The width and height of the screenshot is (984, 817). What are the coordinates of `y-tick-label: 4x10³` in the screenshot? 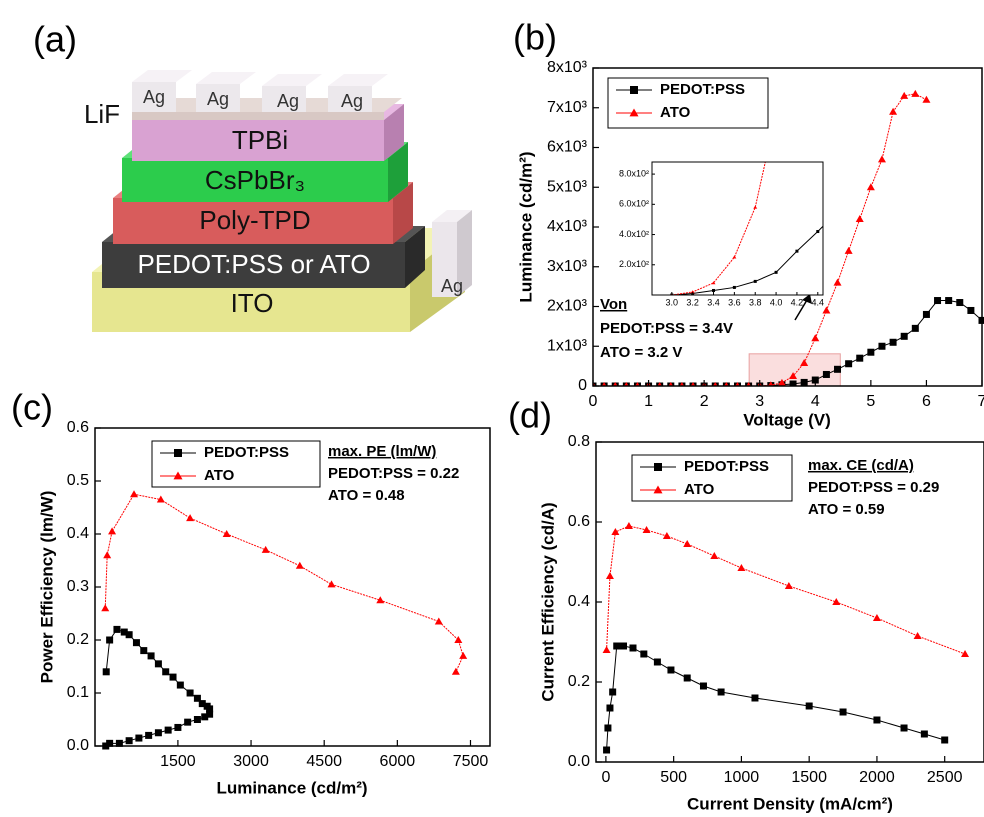 It's located at (567, 226).